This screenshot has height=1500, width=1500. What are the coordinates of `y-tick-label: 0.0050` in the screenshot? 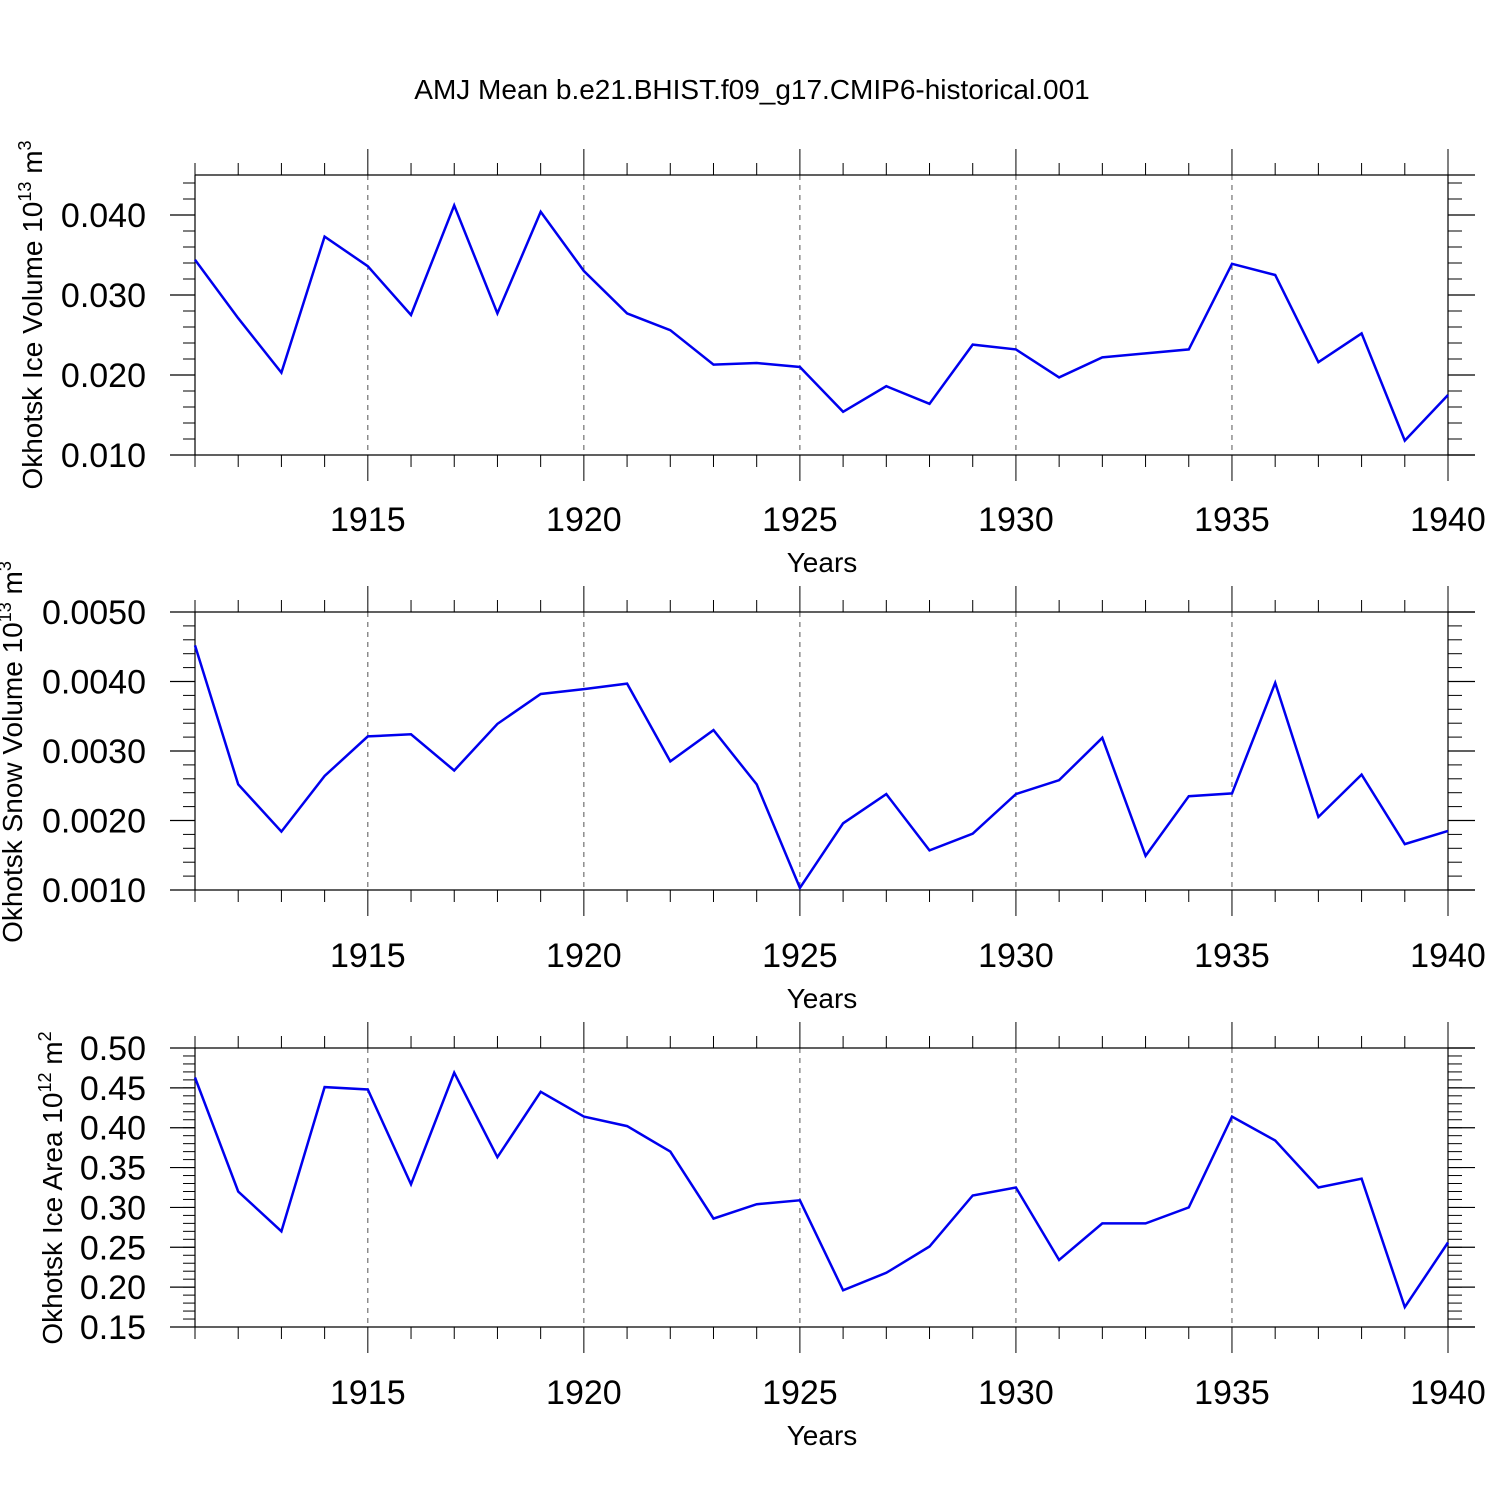 It's located at (94, 613).